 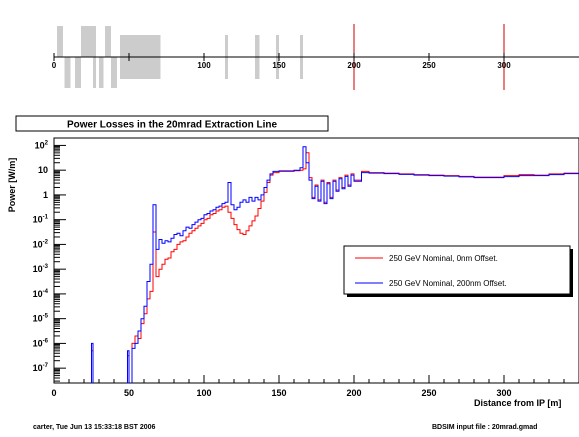 I want to click on y-tick-label--4: 10-4, so click(x=41, y=294).